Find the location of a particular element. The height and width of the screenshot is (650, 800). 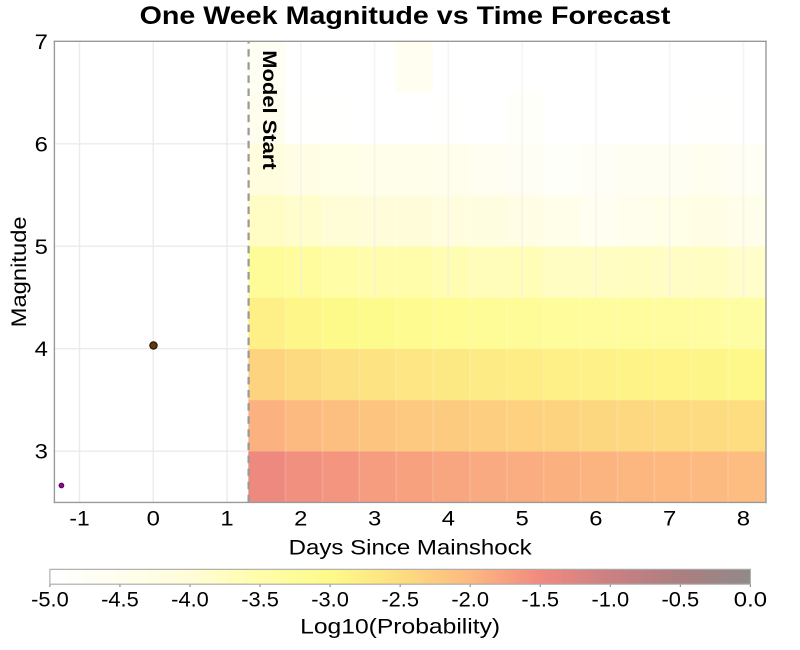

svg-text: -1.0 is located at coordinates (610, 600).